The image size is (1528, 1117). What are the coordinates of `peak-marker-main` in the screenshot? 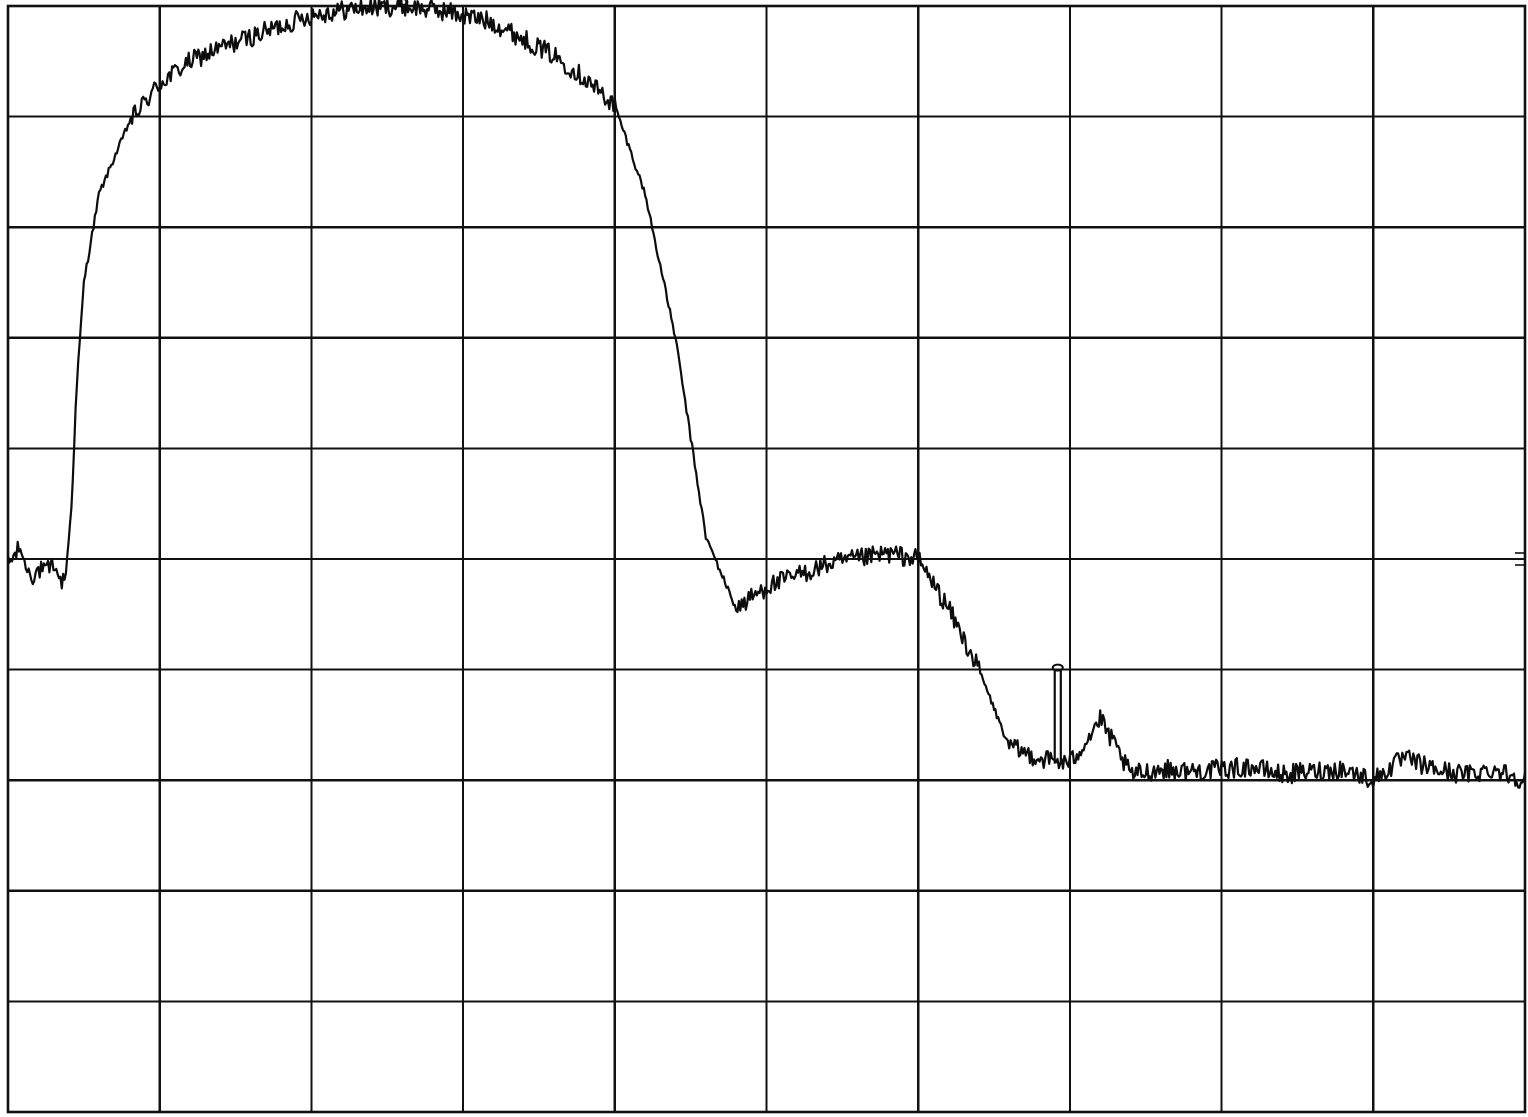 It's located at (402, 3).